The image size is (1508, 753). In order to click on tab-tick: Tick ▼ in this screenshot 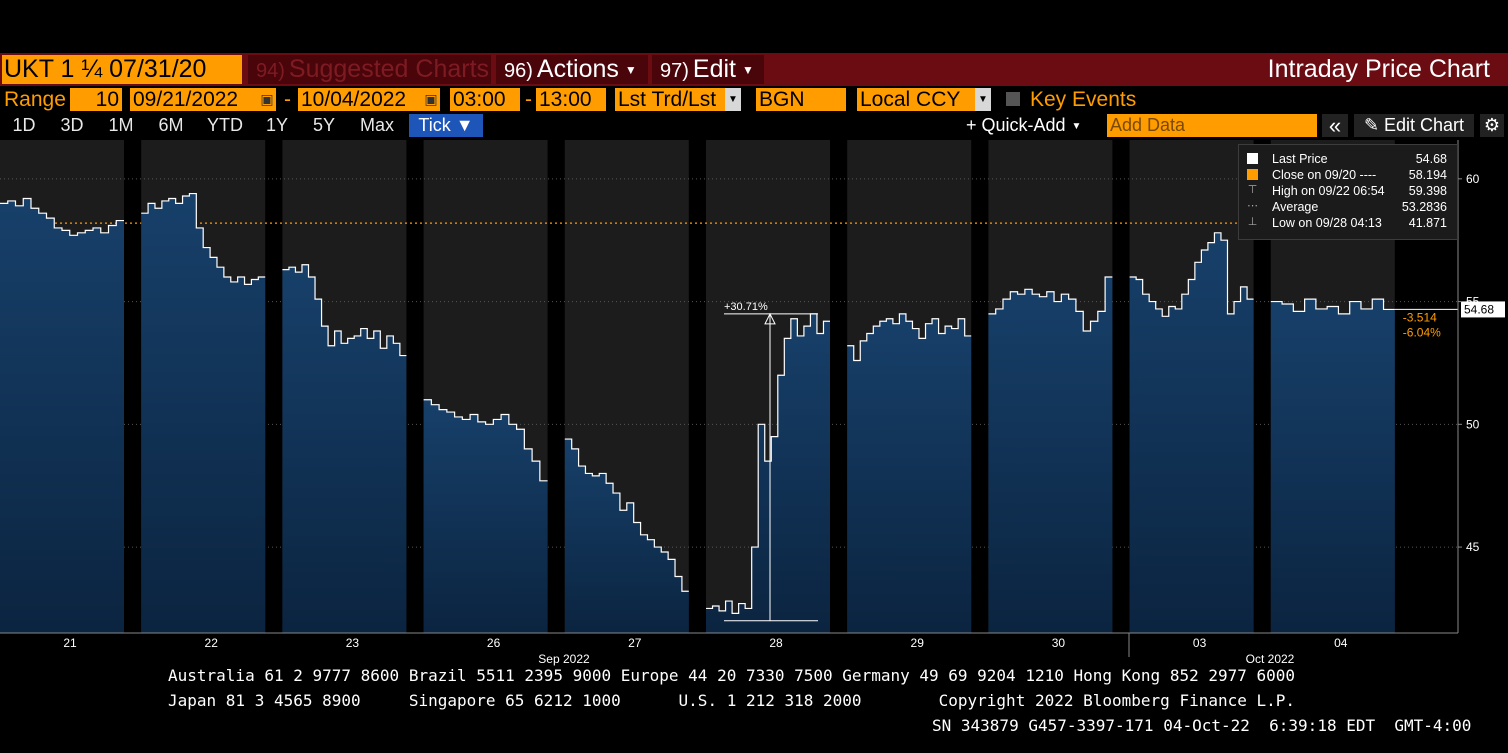, I will do `click(446, 125)`.